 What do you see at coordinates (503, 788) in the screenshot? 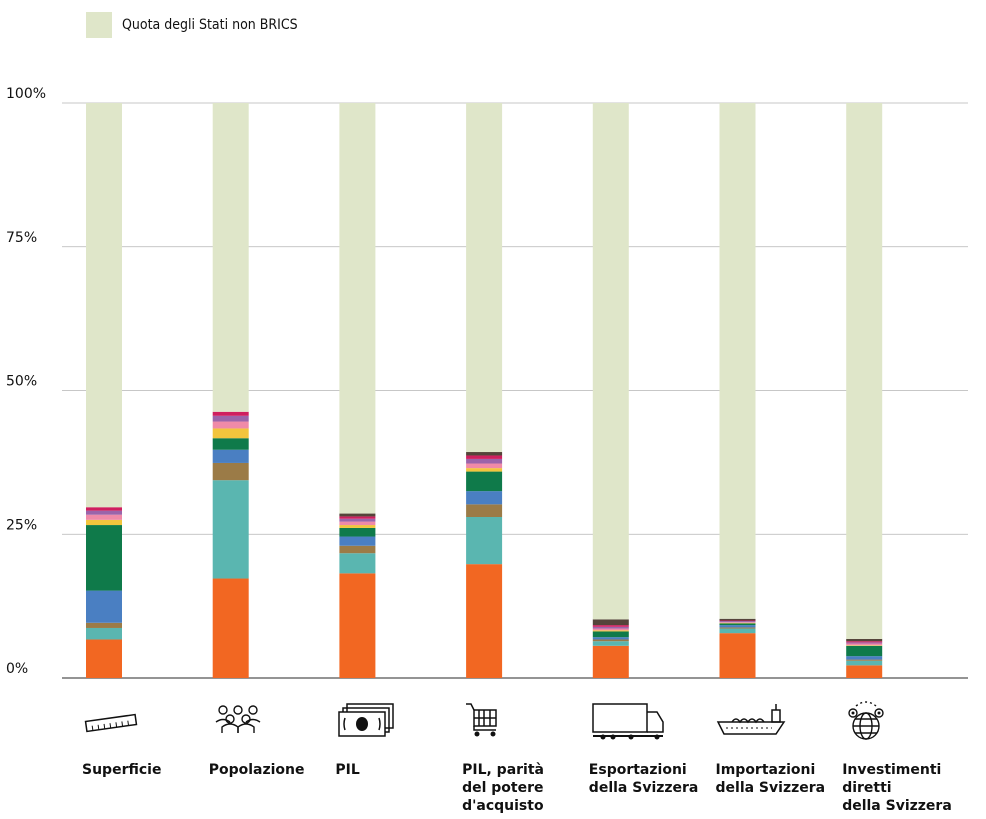
I see `x-tick-label: PIL, parità del potere d'acquisto` at bounding box center [503, 788].